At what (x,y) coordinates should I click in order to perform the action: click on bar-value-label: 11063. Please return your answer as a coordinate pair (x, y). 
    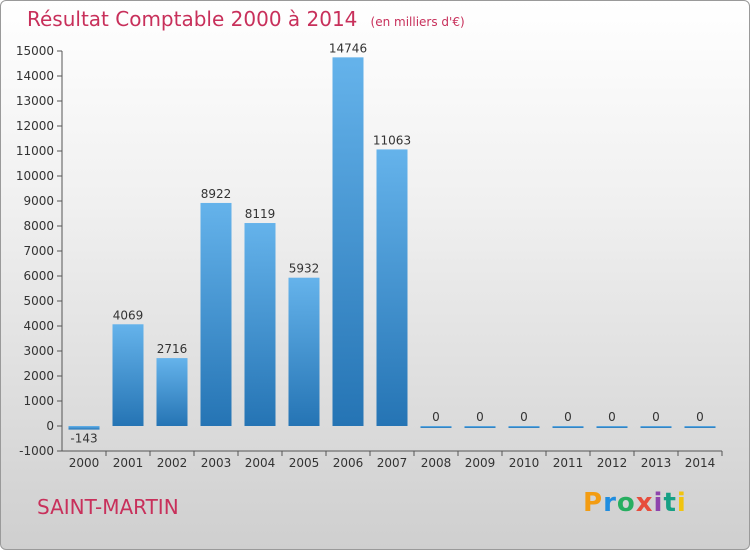
    Looking at the image, I should click on (392, 140).